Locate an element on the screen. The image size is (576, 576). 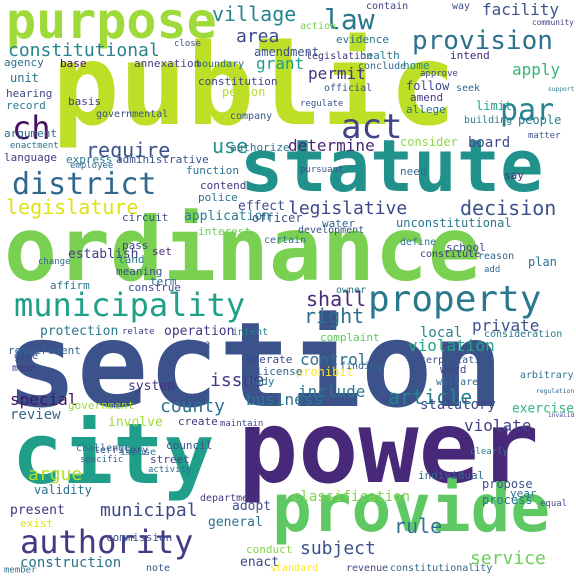
cloud-word: ch is located at coordinates (31, 128).